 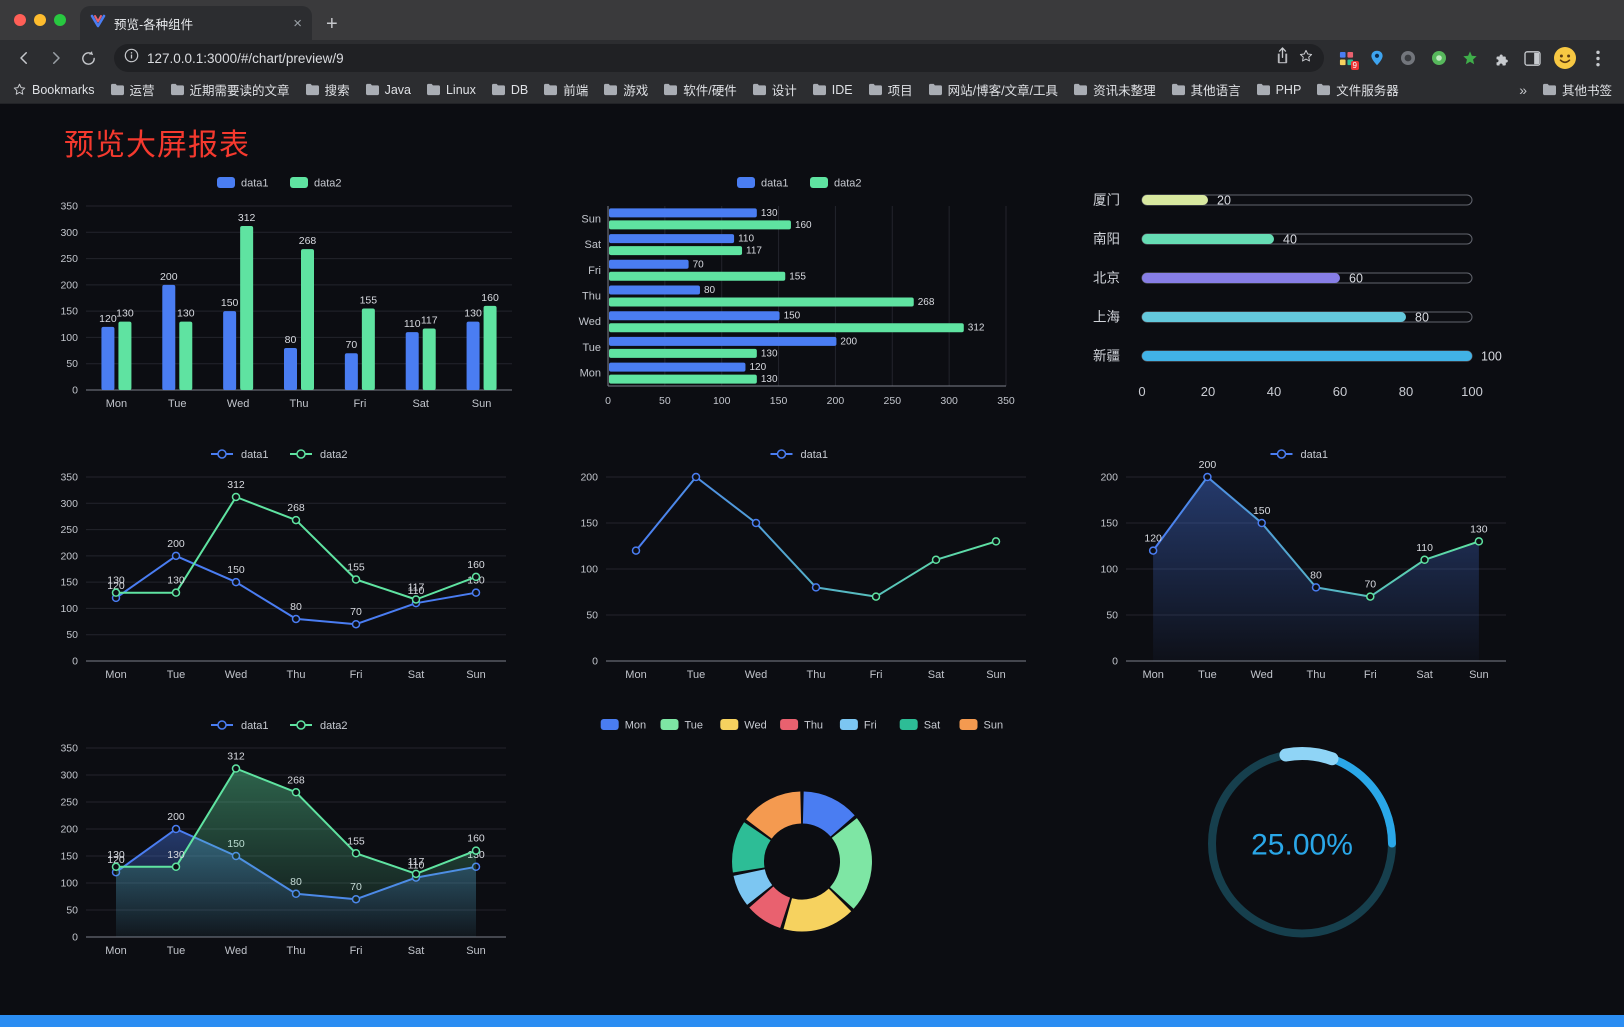 I want to click on bookmark-folder: Linux, so click(x=451, y=89).